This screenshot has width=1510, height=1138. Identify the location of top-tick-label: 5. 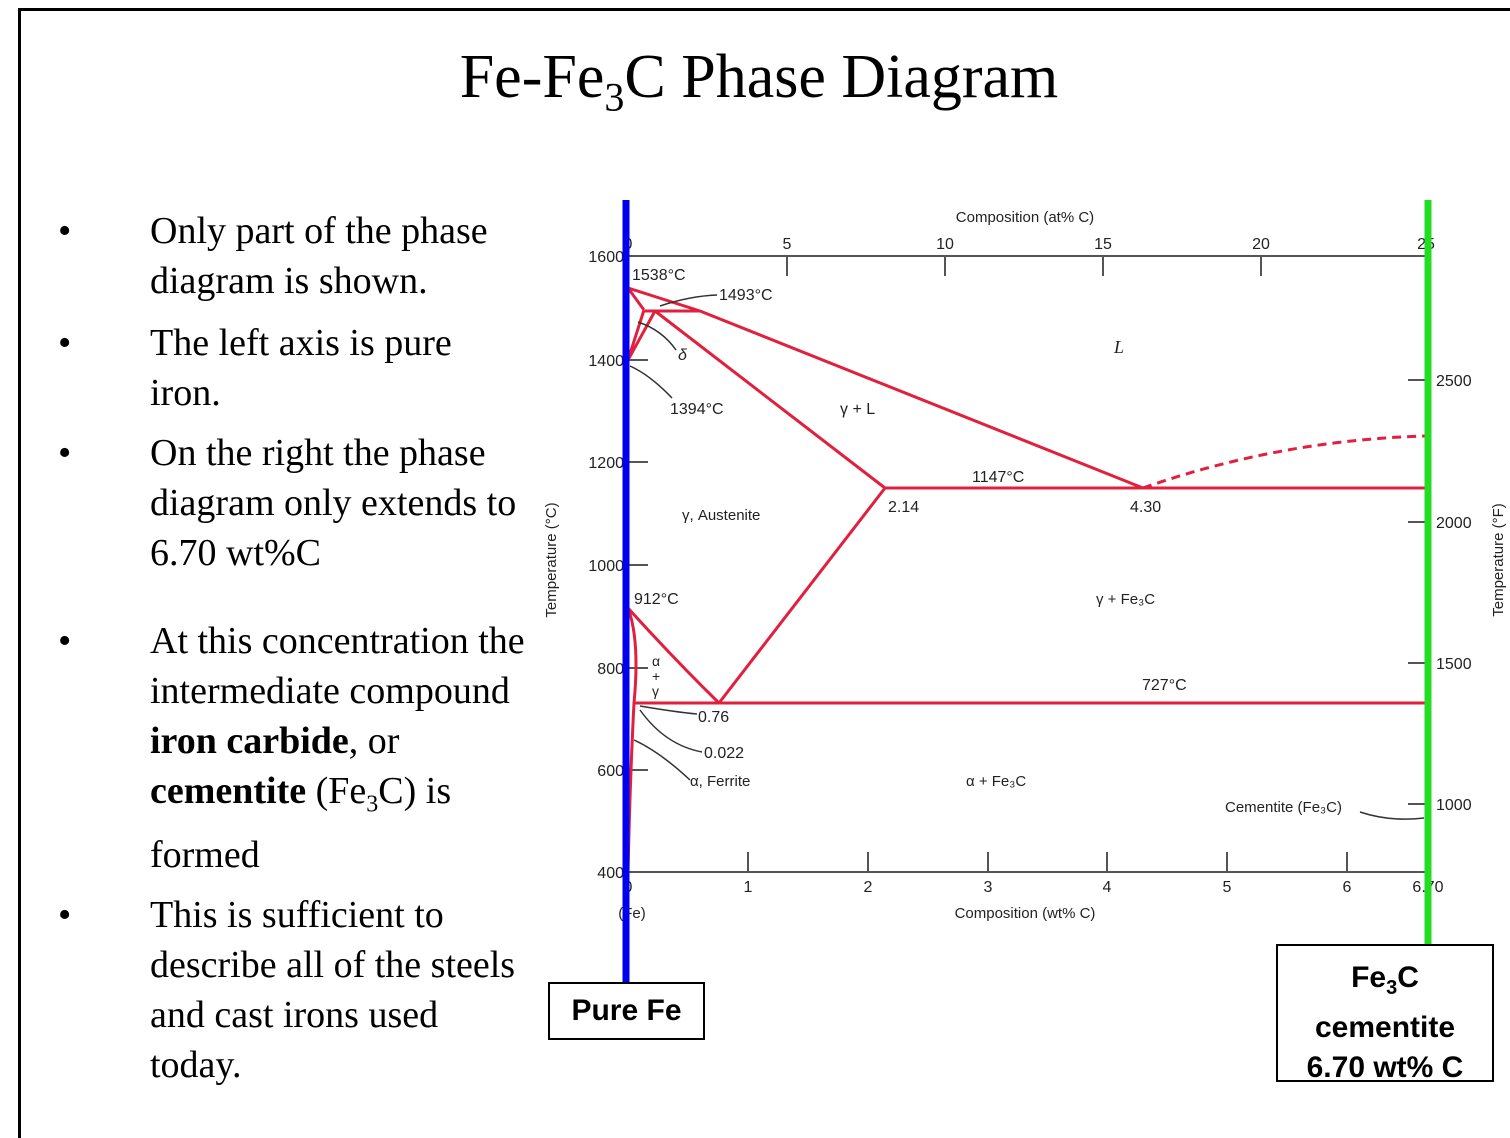
(787, 244).